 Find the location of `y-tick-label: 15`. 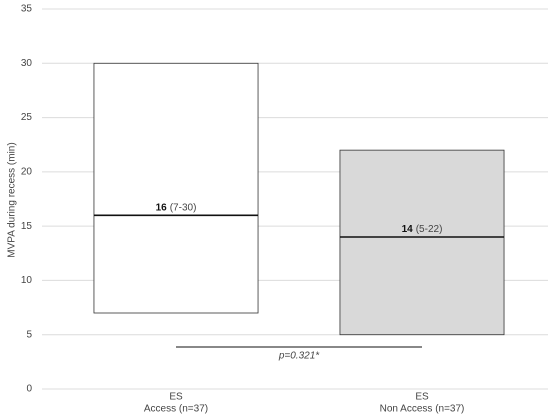

y-tick-label: 15 is located at coordinates (27, 226).